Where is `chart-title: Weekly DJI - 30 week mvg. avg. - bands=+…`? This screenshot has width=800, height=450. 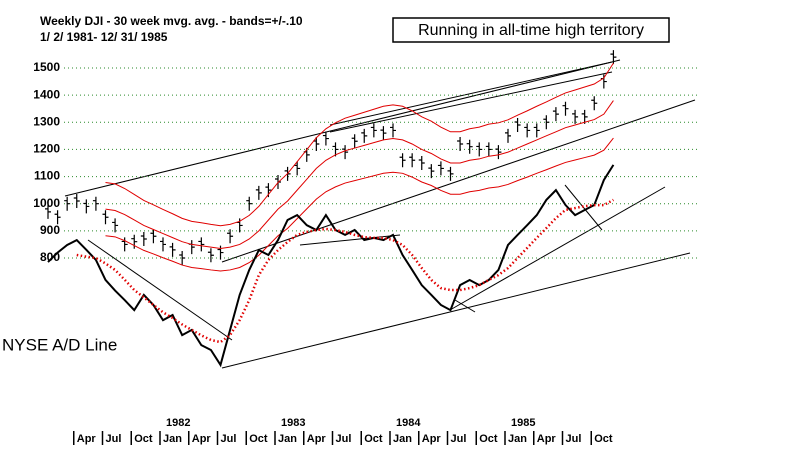
chart-title: Weekly DJI - 30 week mvg. avg. - bands=+… is located at coordinates (171, 21).